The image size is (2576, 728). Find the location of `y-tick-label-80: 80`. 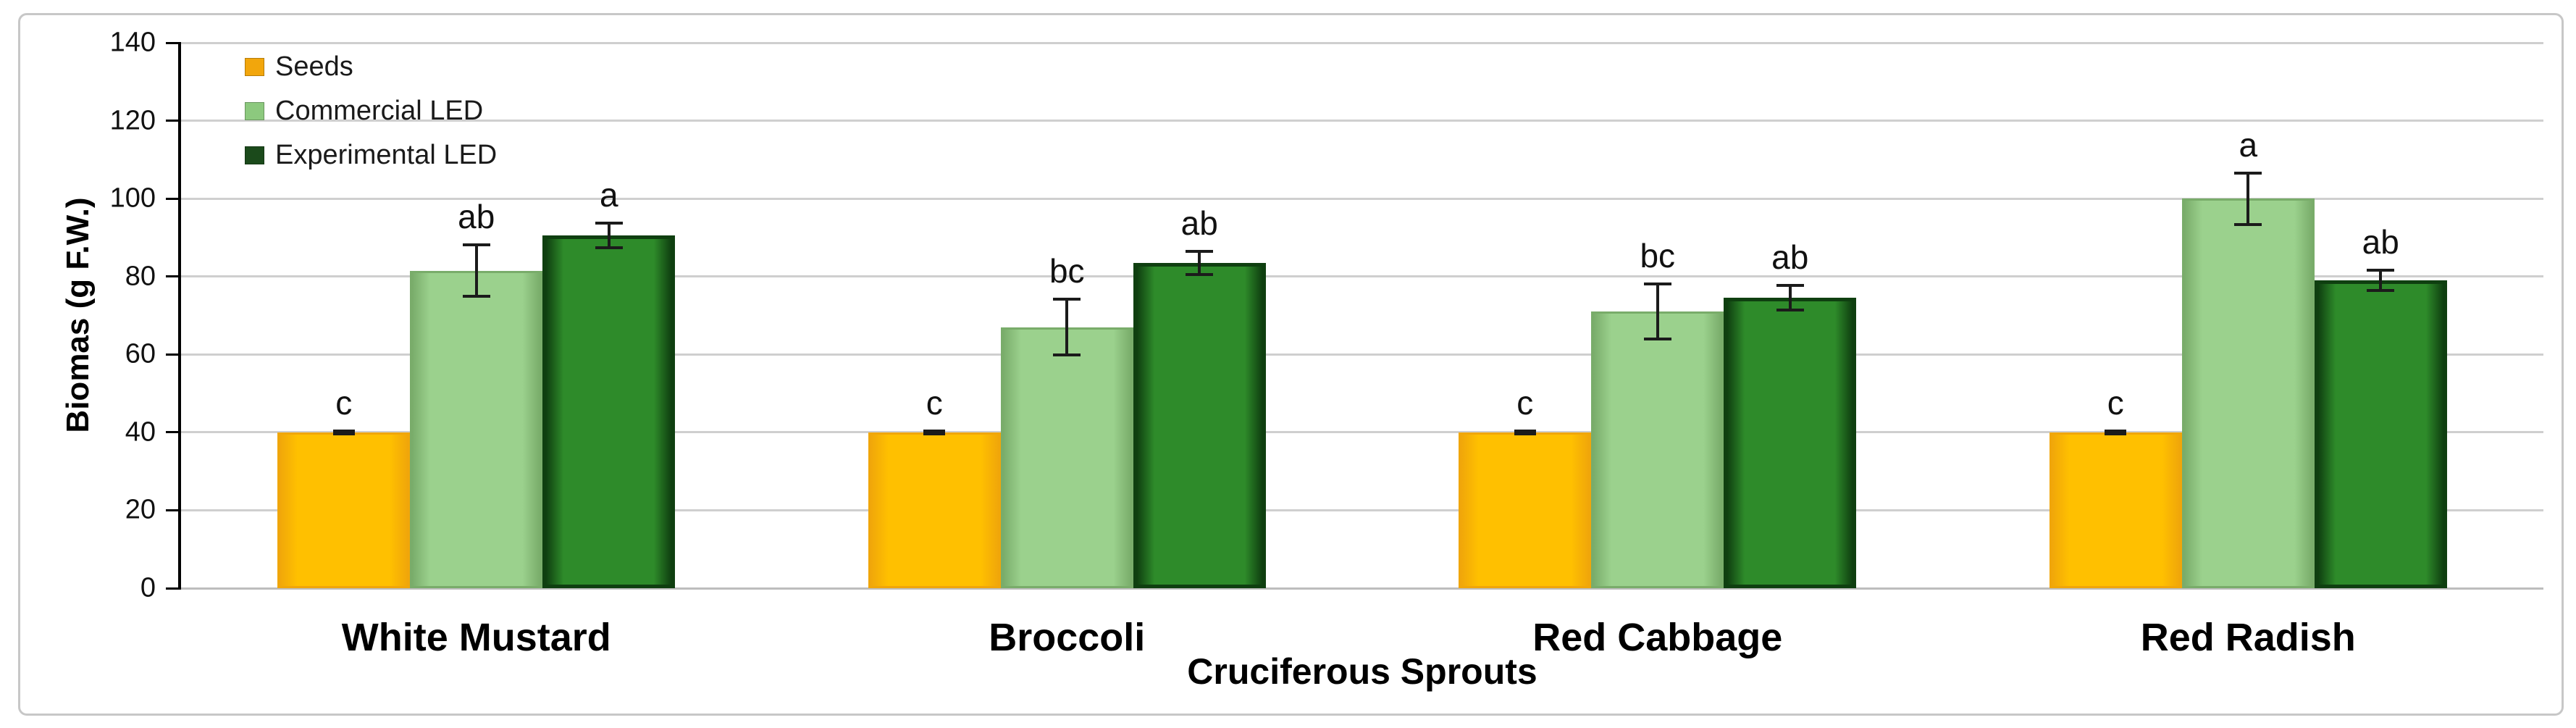

y-tick-label-80: 80 is located at coordinates (140, 276).